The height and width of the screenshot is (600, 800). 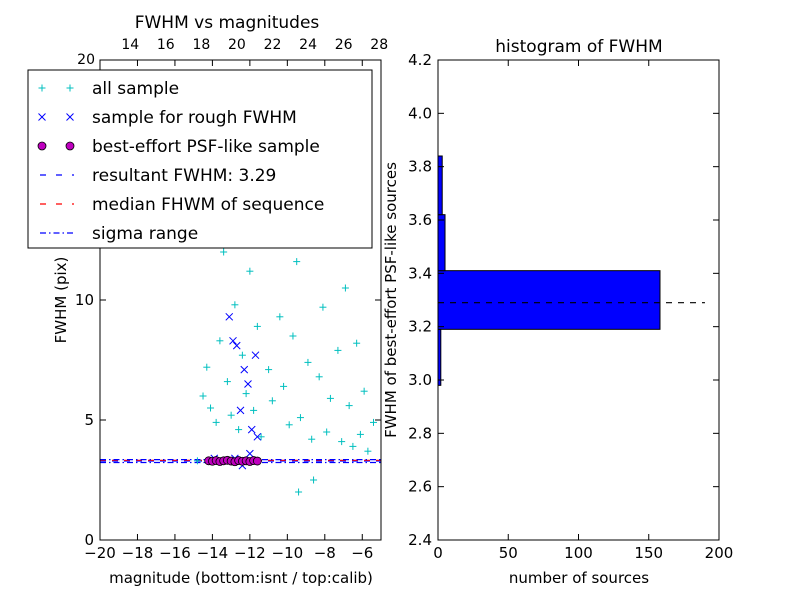 What do you see at coordinates (84, 300) in the screenshot?
I see `left-y-tick-label: 10` at bounding box center [84, 300].